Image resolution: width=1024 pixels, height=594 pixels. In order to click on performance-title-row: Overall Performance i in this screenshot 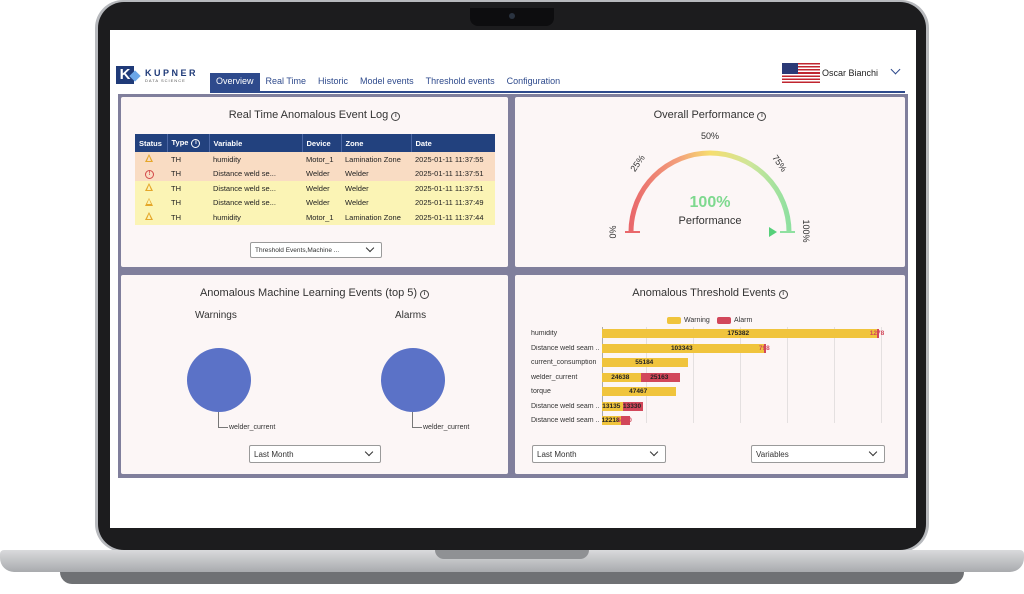, I will do `click(710, 115)`.